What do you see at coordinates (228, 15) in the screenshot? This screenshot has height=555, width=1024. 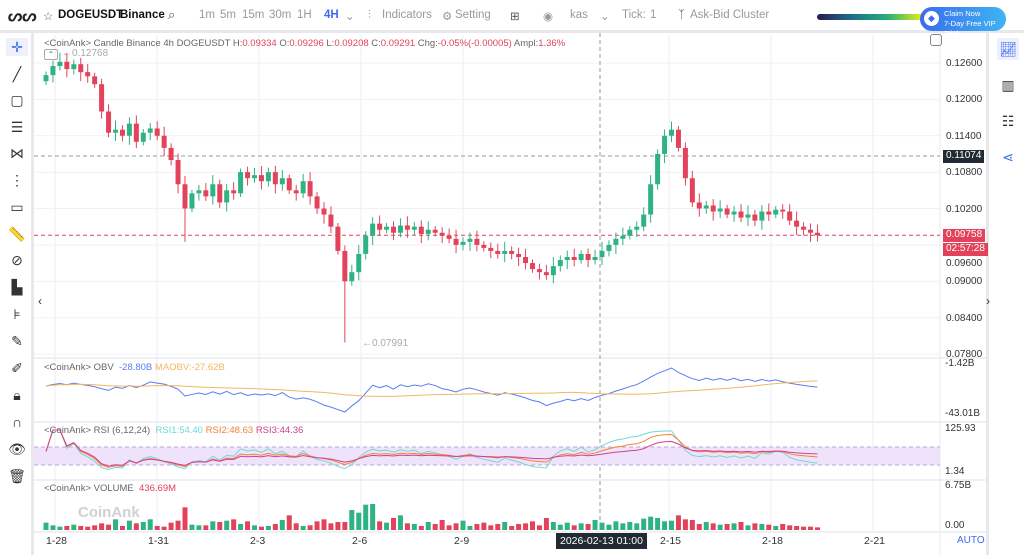 I see `interval-5m: 5m` at bounding box center [228, 15].